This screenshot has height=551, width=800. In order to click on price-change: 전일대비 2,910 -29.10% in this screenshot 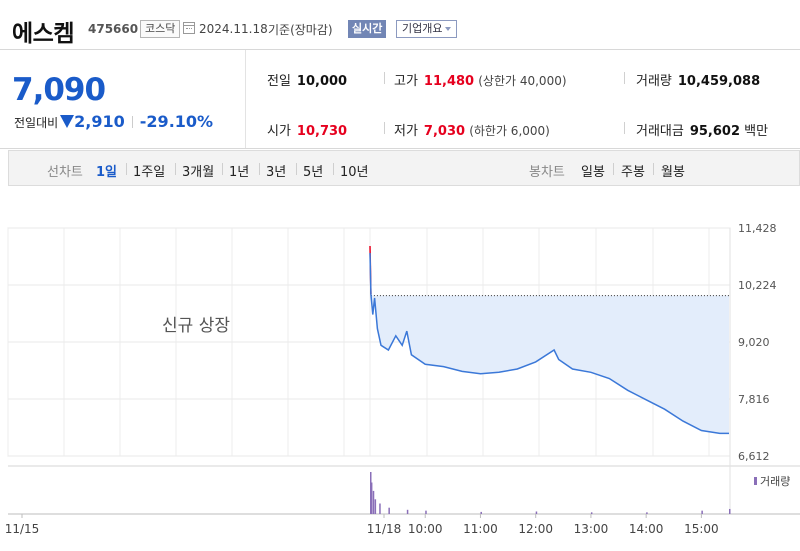, I will do `click(113, 121)`.